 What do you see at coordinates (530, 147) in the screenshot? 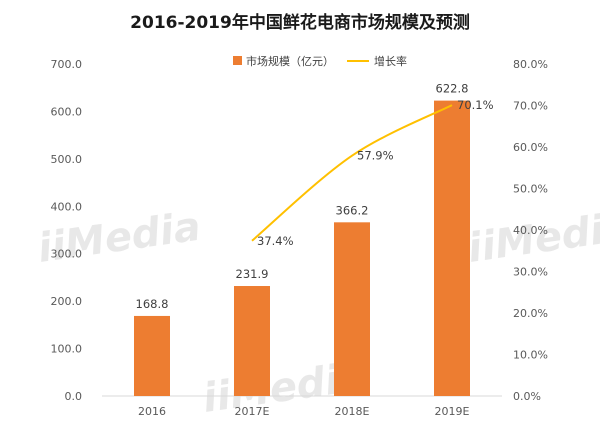
I see `y-right-tick-label: 60.0%` at bounding box center [530, 147].